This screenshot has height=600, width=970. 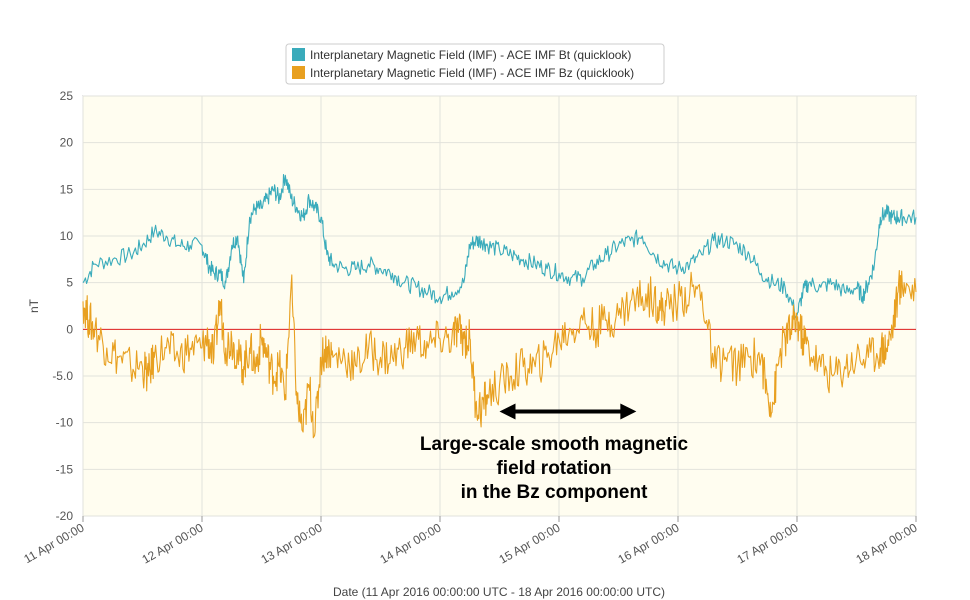 What do you see at coordinates (628, 411) in the screenshot?
I see `arrow-head-right` at bounding box center [628, 411].